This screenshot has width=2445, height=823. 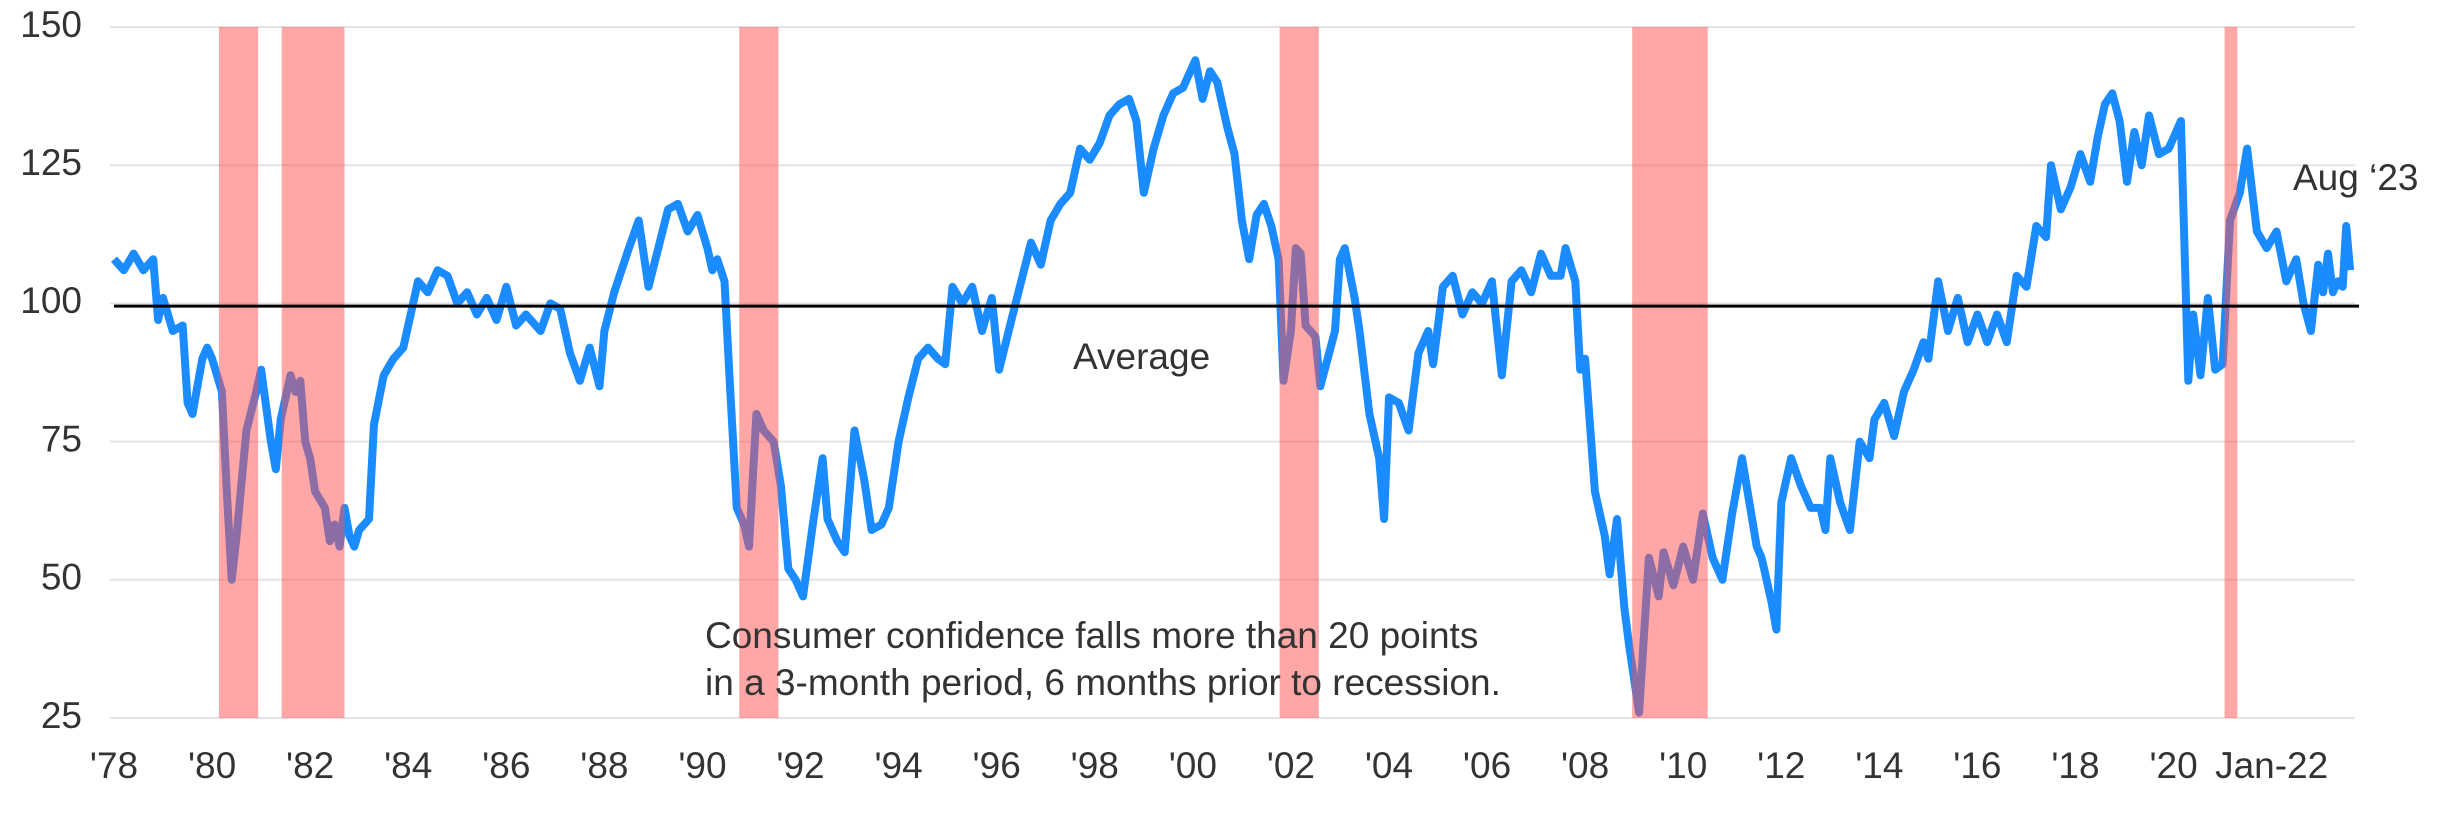 I want to click on average-label: Average, so click(x=1141, y=356).